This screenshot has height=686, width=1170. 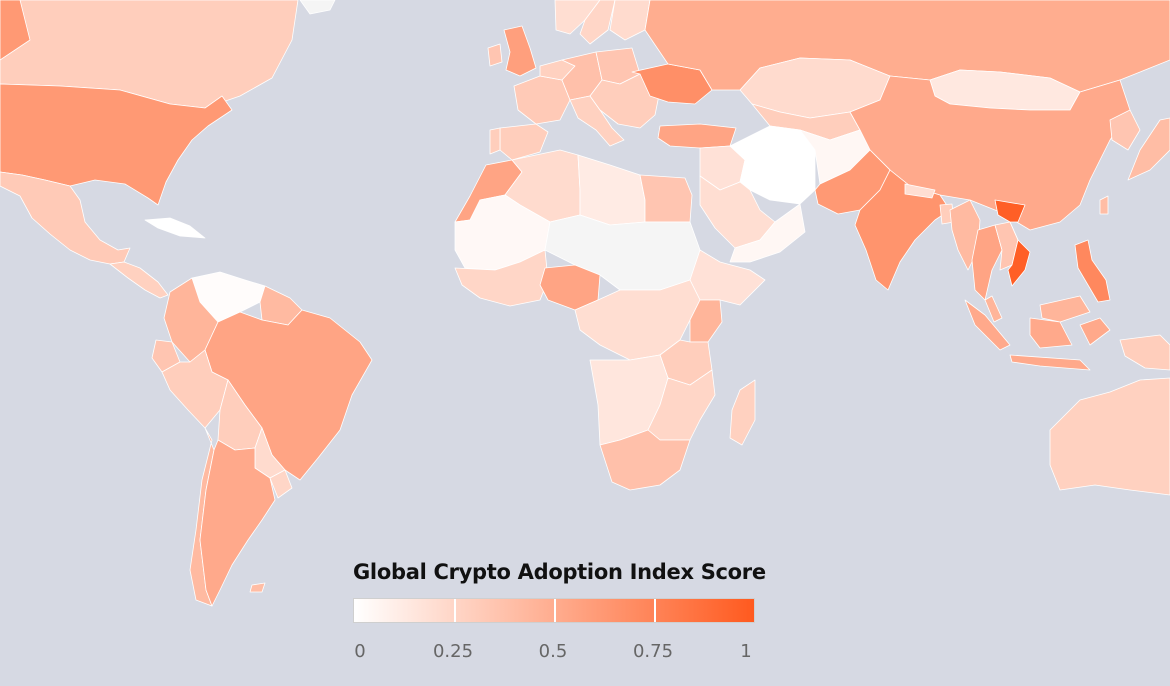 What do you see at coordinates (681, 405) in the screenshot?
I see `region-east-africa-south` at bounding box center [681, 405].